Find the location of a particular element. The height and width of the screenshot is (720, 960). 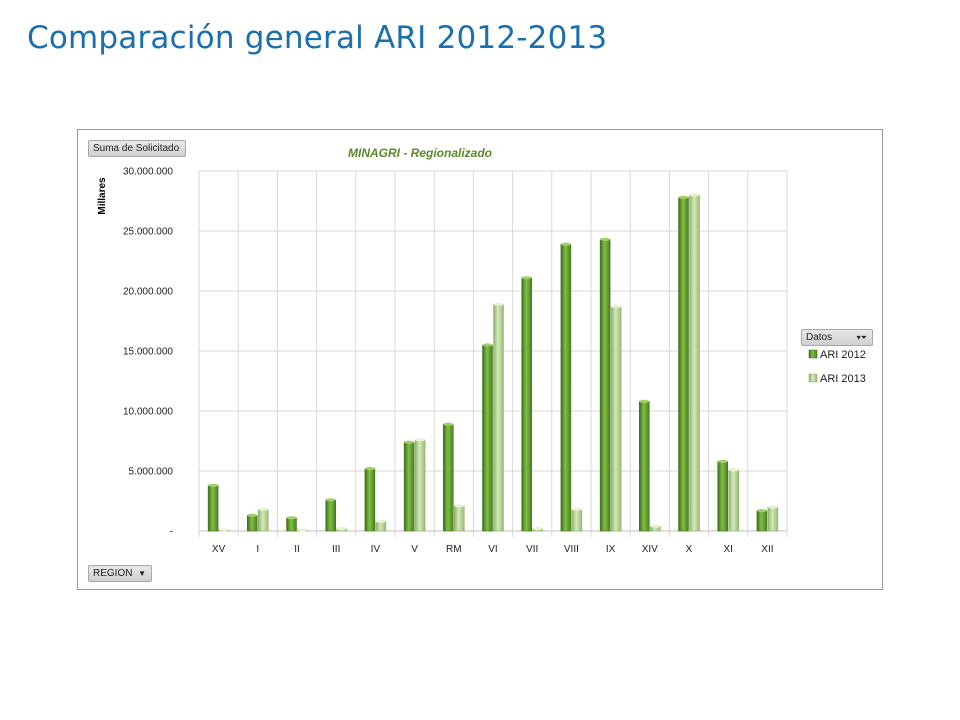

y-axis-label: Millares is located at coordinates (102, 196).